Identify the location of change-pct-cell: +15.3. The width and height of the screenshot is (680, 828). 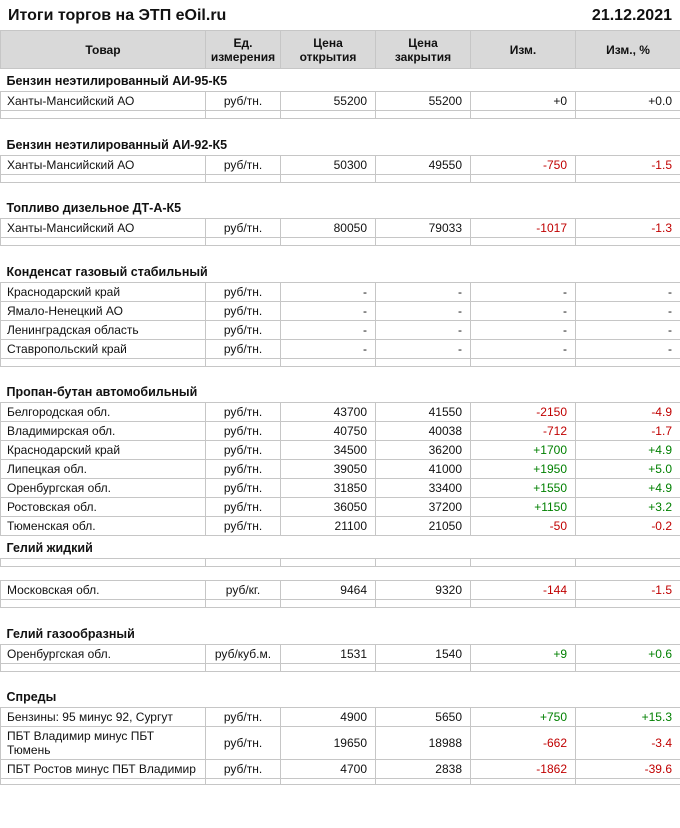
(627, 717).